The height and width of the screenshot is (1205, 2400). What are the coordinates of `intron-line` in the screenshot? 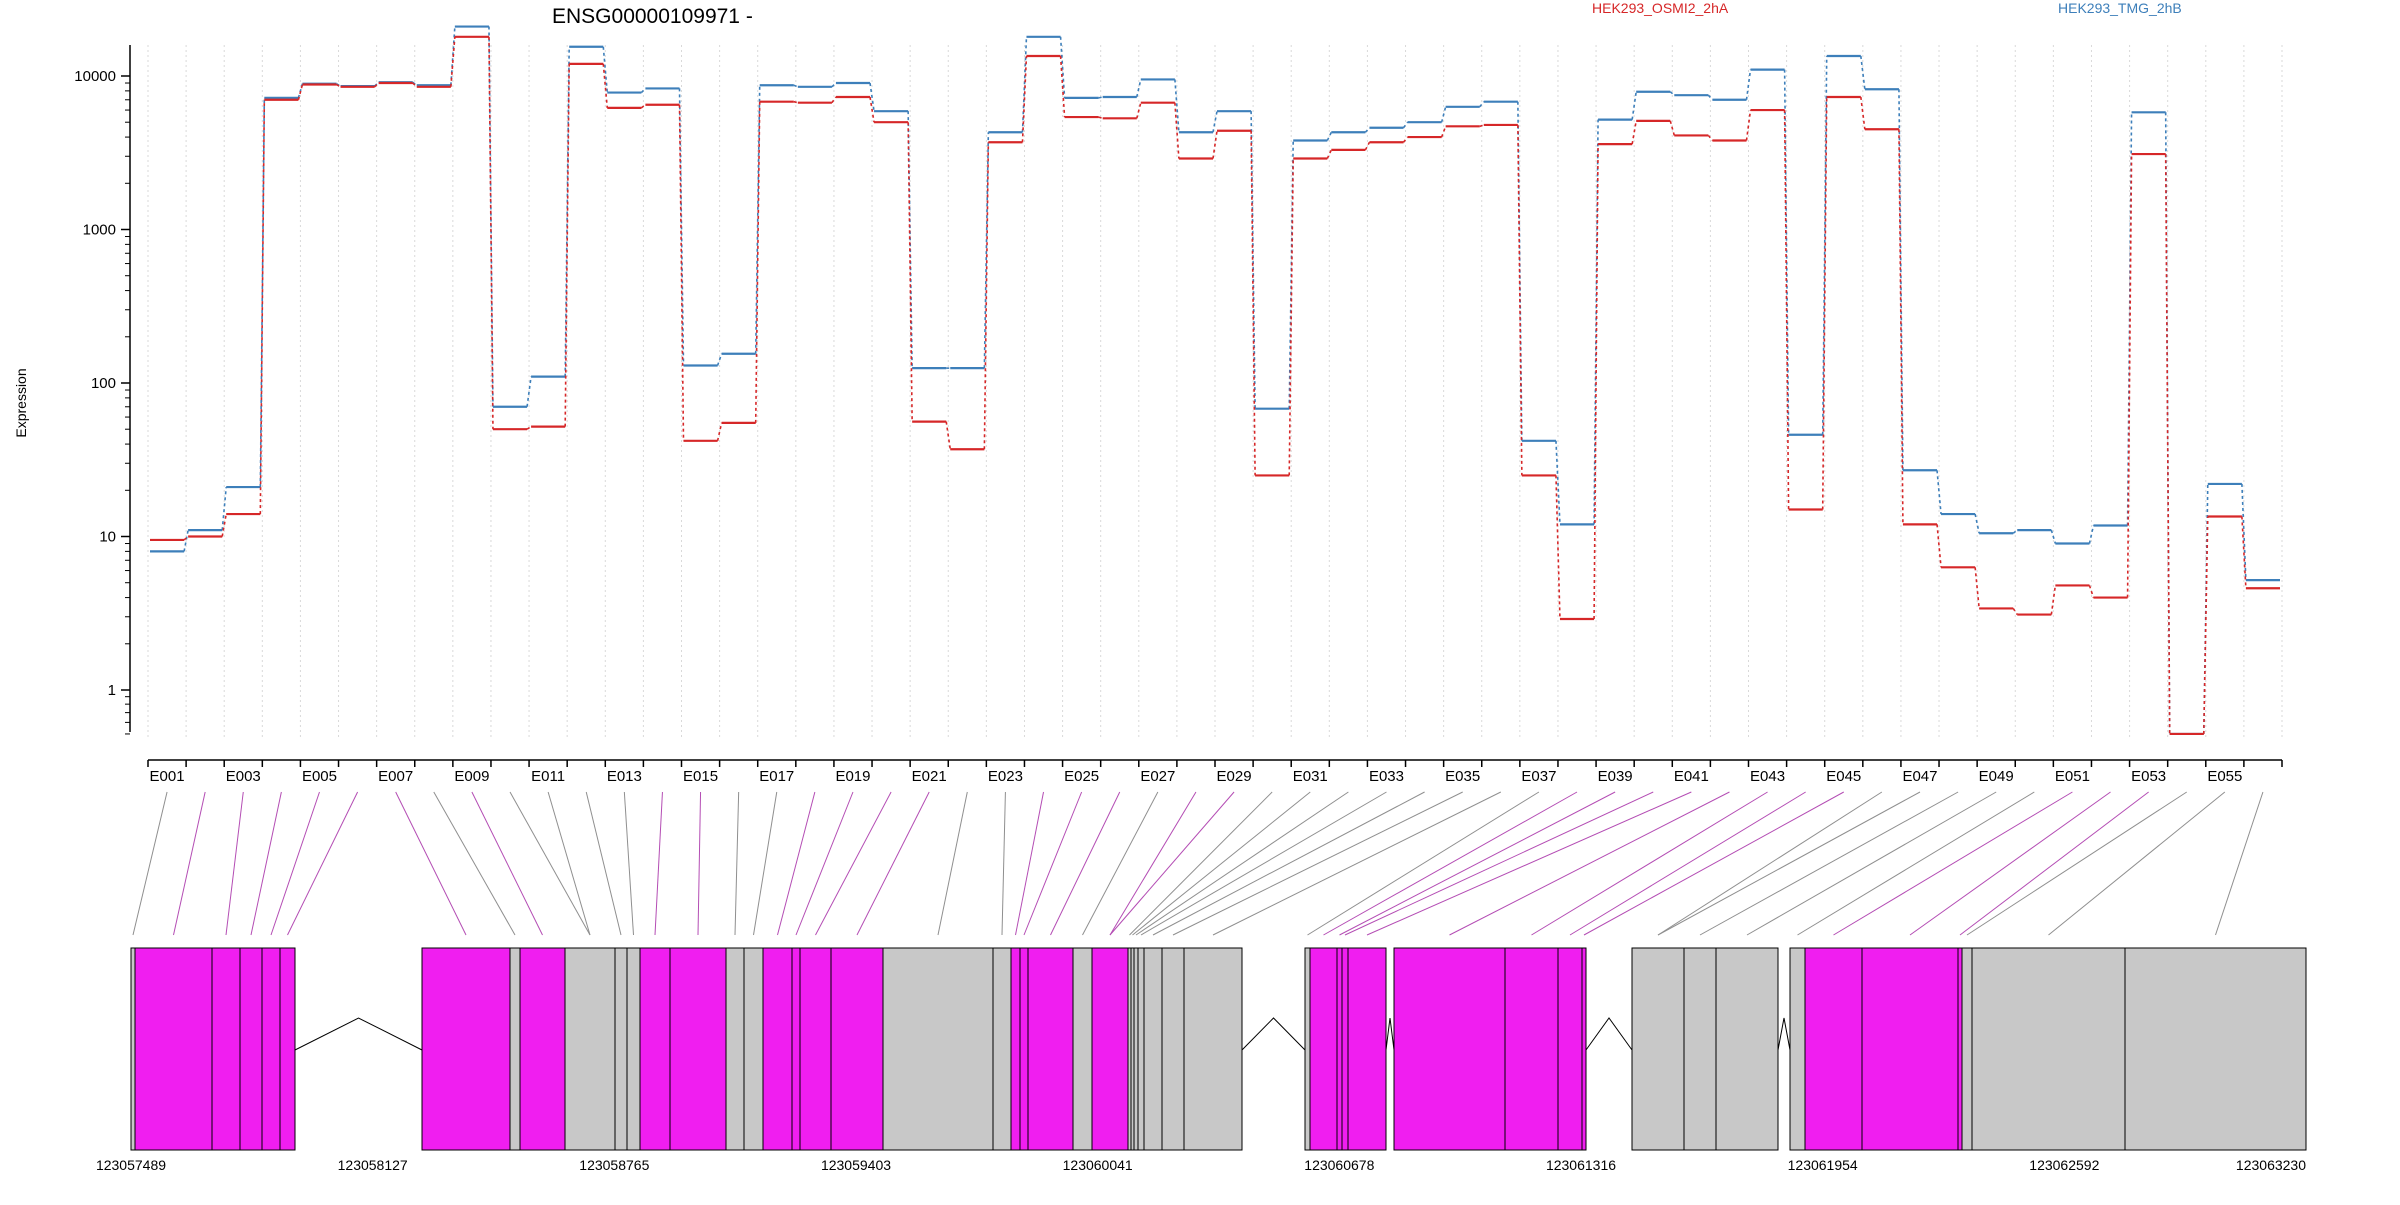 It's located at (1390, 1034).